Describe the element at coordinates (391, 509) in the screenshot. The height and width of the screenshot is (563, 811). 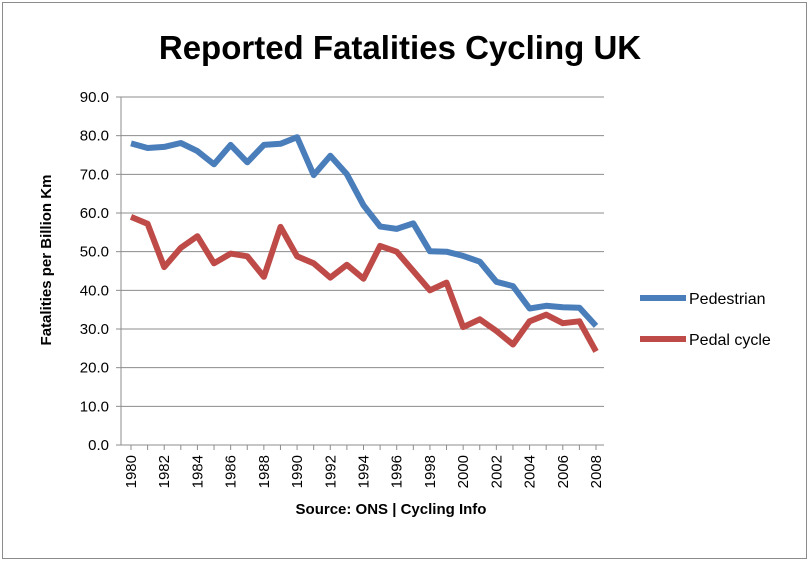
I see `x-axis-label: Source: ONS | Cycling Info` at that location.